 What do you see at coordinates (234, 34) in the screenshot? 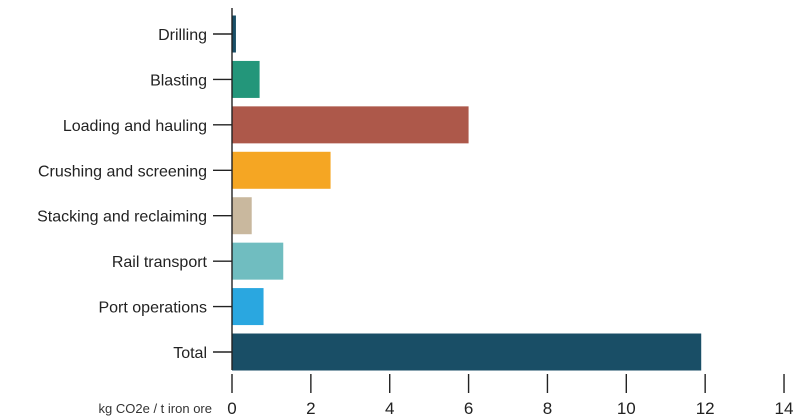
I see `bar-drilling` at bounding box center [234, 34].